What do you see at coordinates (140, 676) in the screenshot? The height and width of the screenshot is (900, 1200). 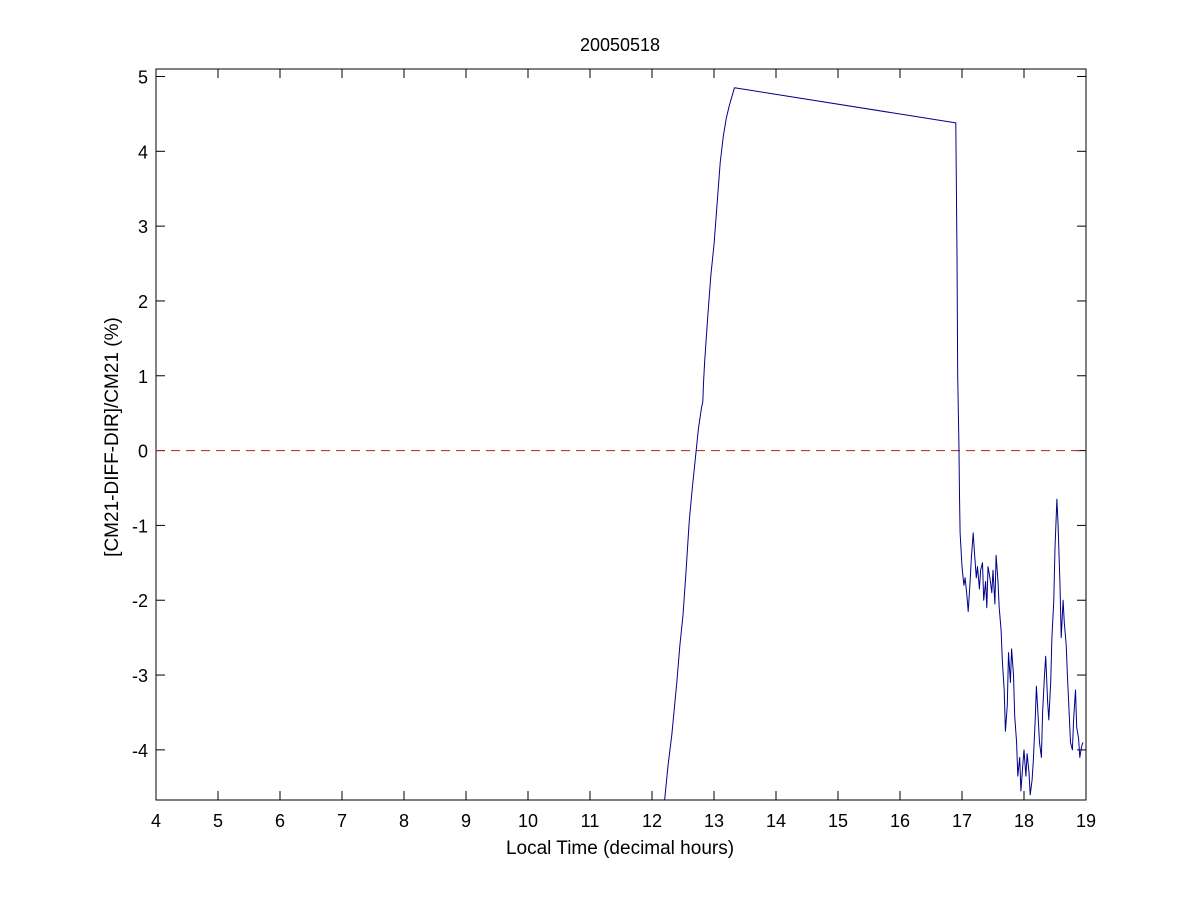 I see `y-tick-label: -3` at bounding box center [140, 676].